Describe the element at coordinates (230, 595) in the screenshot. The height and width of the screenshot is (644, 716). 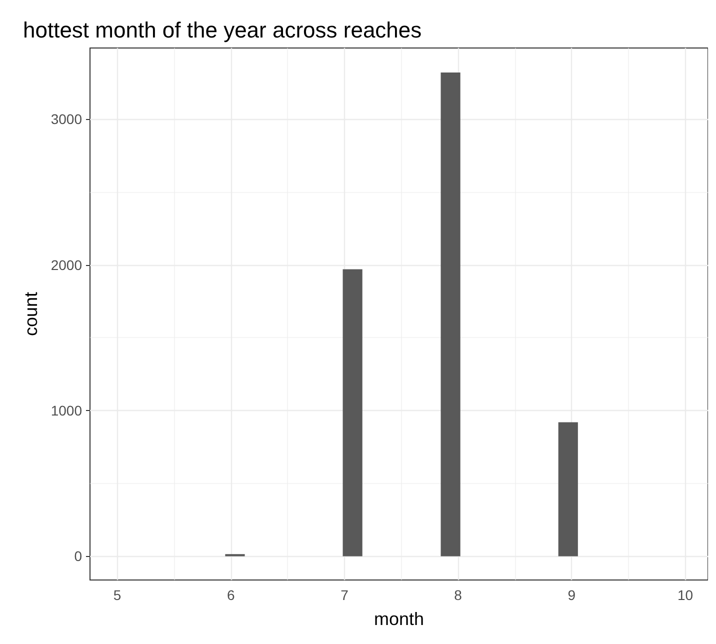
I see `x-tick-label: 6` at that location.